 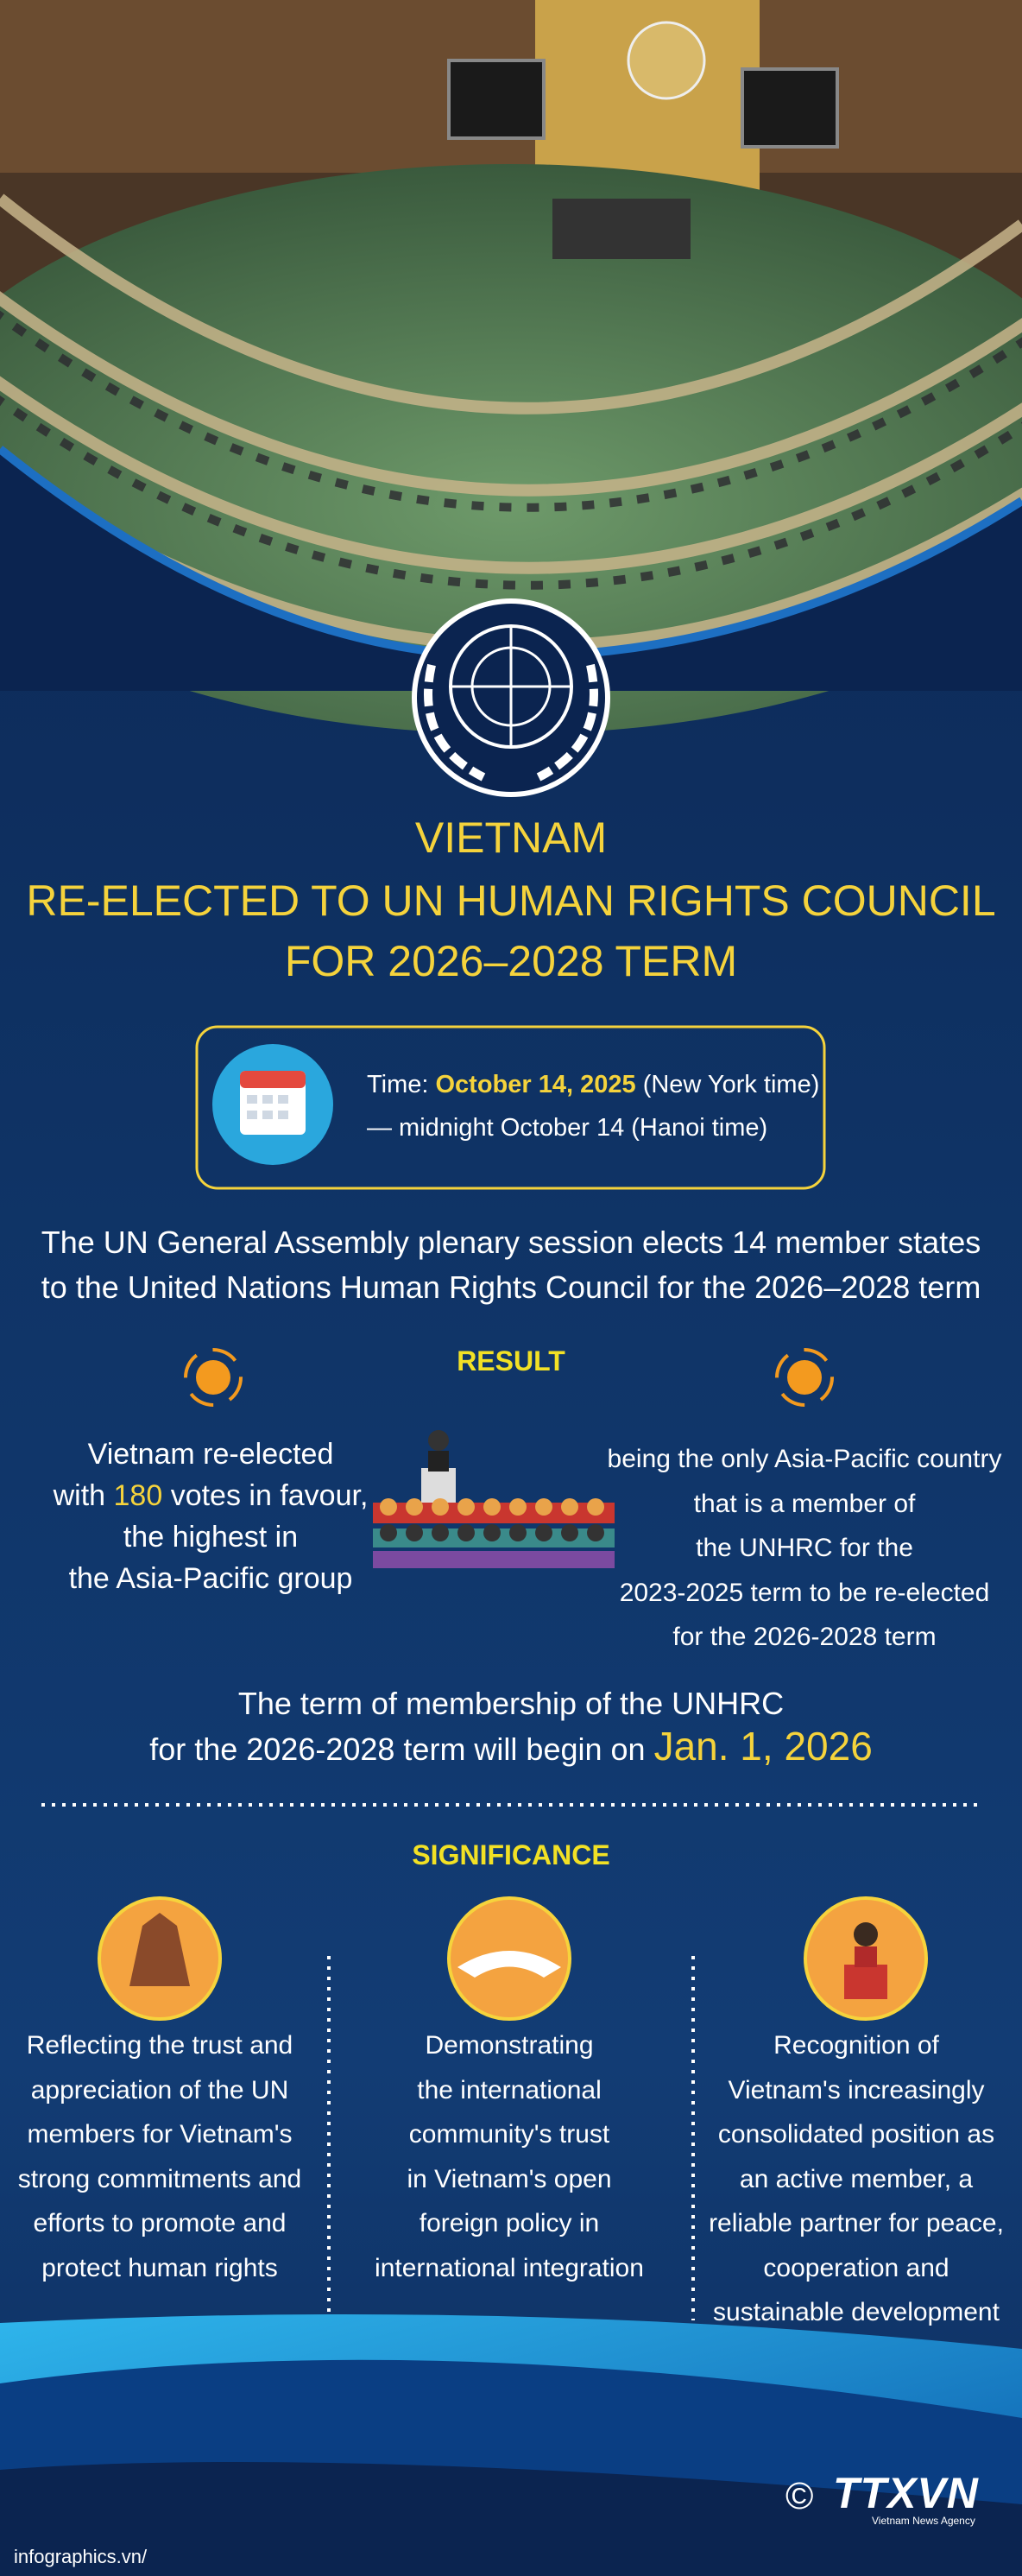 I want to click on text-line: Reflecting the trust and, so click(x=159, y=2045).